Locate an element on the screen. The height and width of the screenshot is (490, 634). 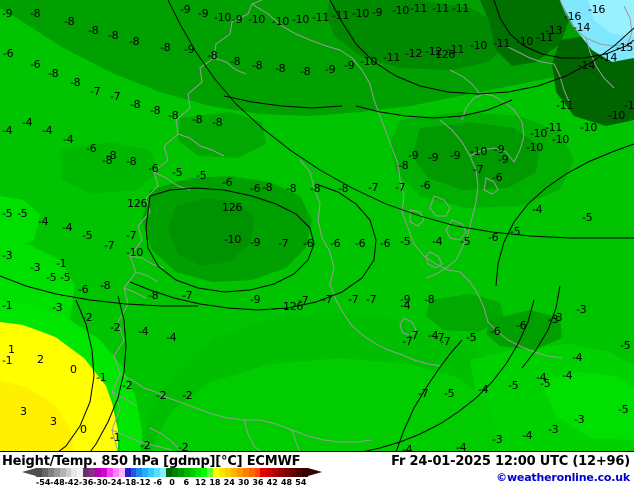
colorbar-tick: 12 is located at coordinates (201, 482).